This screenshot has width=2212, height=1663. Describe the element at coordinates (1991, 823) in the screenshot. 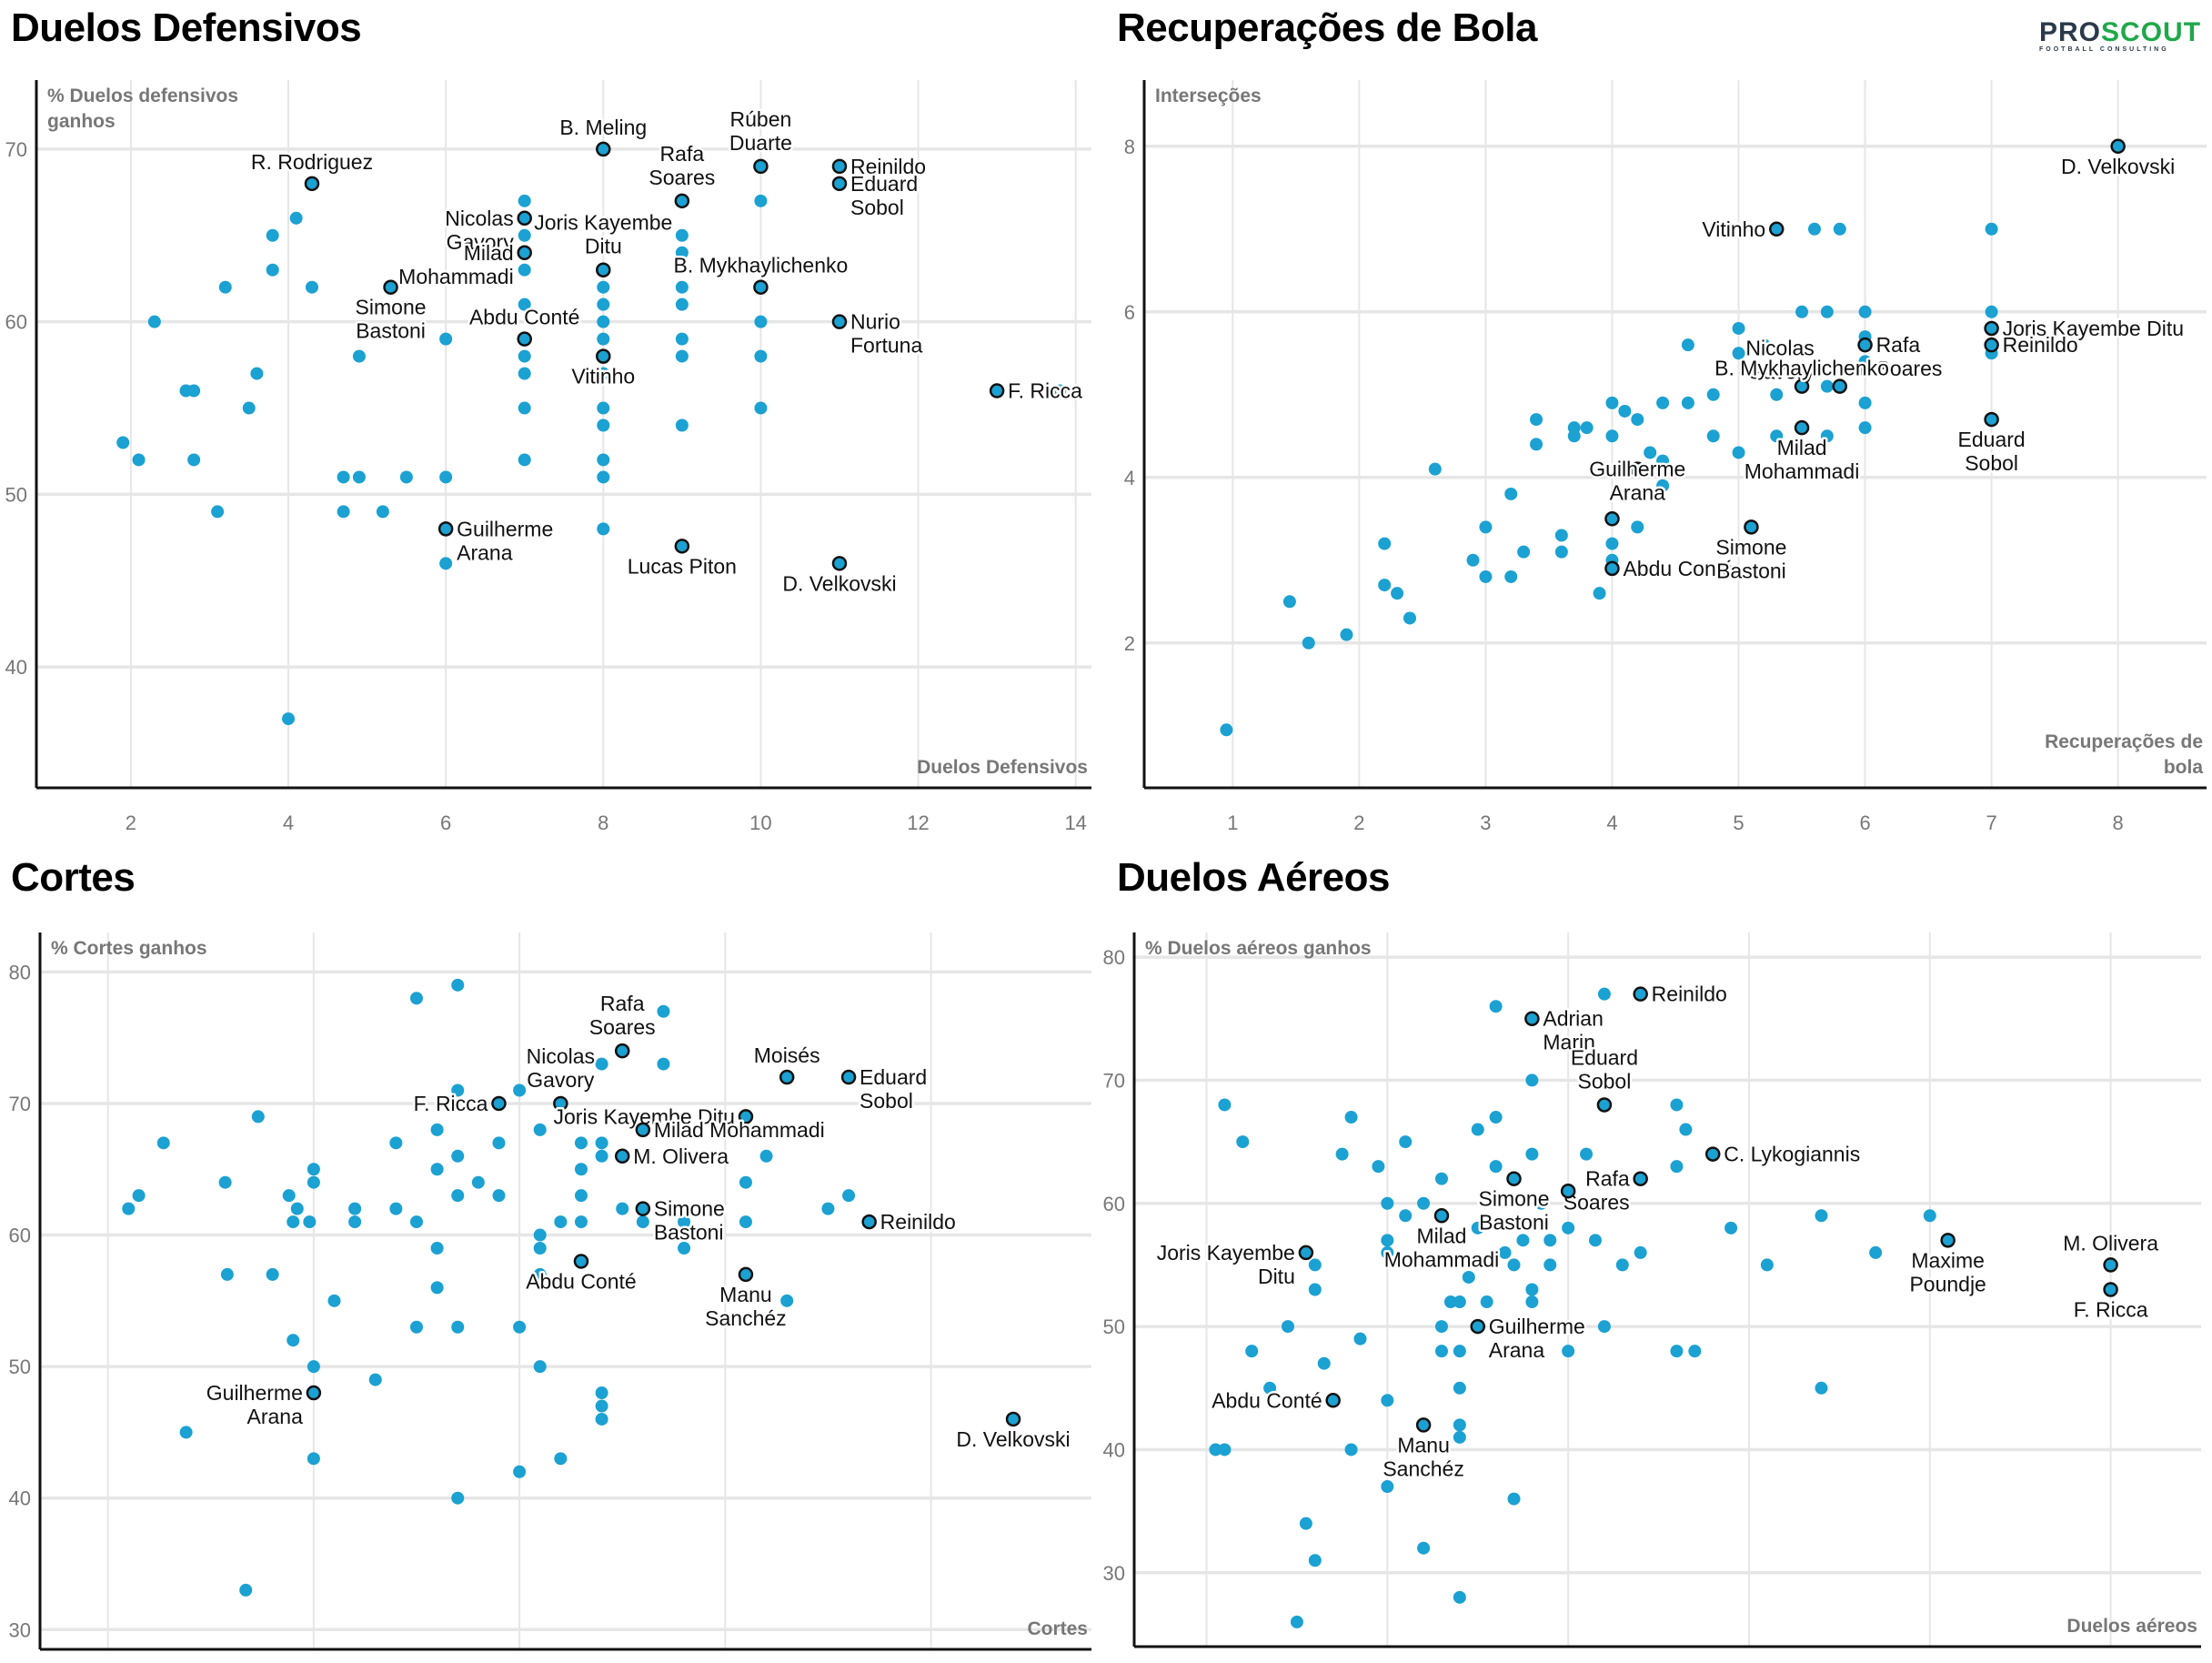

I see `x-tick-label: 7` at that location.